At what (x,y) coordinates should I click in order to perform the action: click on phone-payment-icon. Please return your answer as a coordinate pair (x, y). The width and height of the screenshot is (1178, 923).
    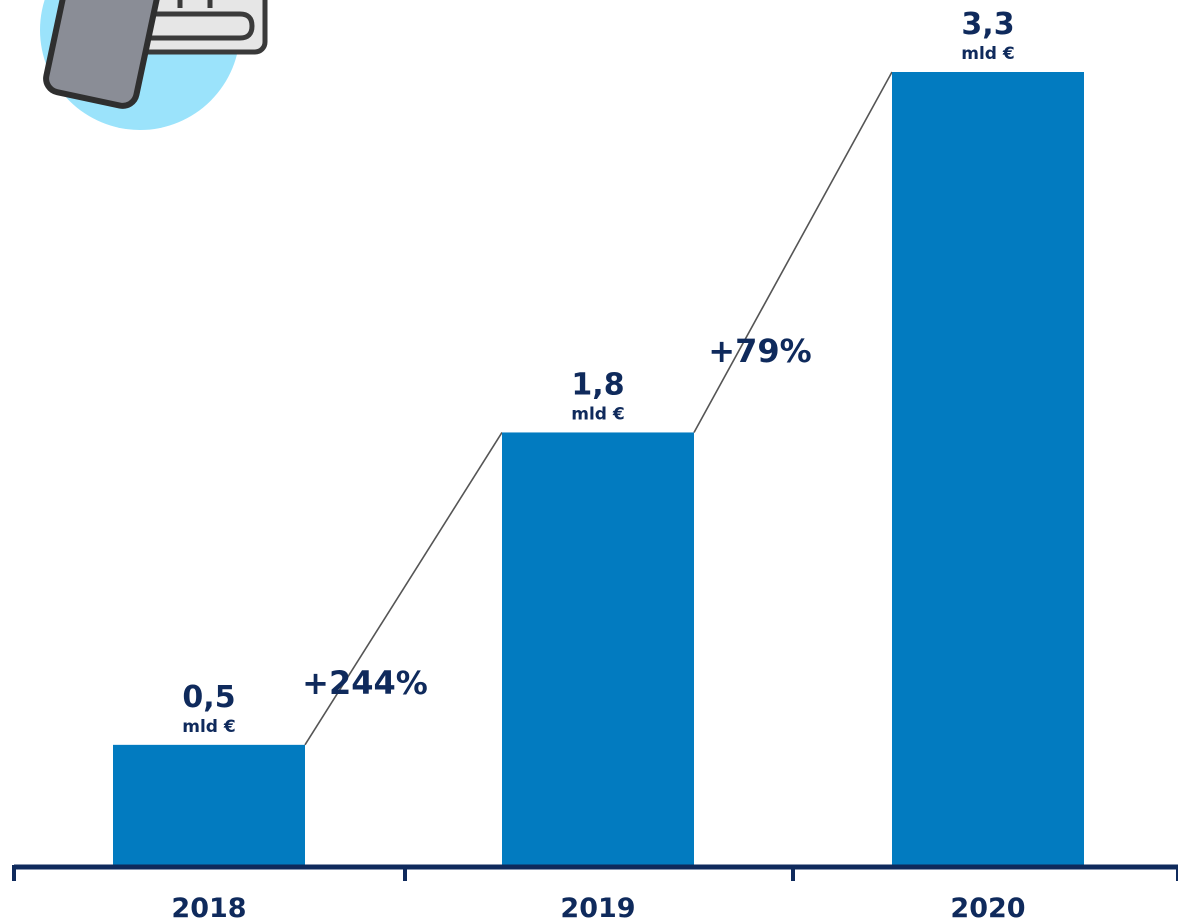
    Looking at the image, I should click on (154, 65).